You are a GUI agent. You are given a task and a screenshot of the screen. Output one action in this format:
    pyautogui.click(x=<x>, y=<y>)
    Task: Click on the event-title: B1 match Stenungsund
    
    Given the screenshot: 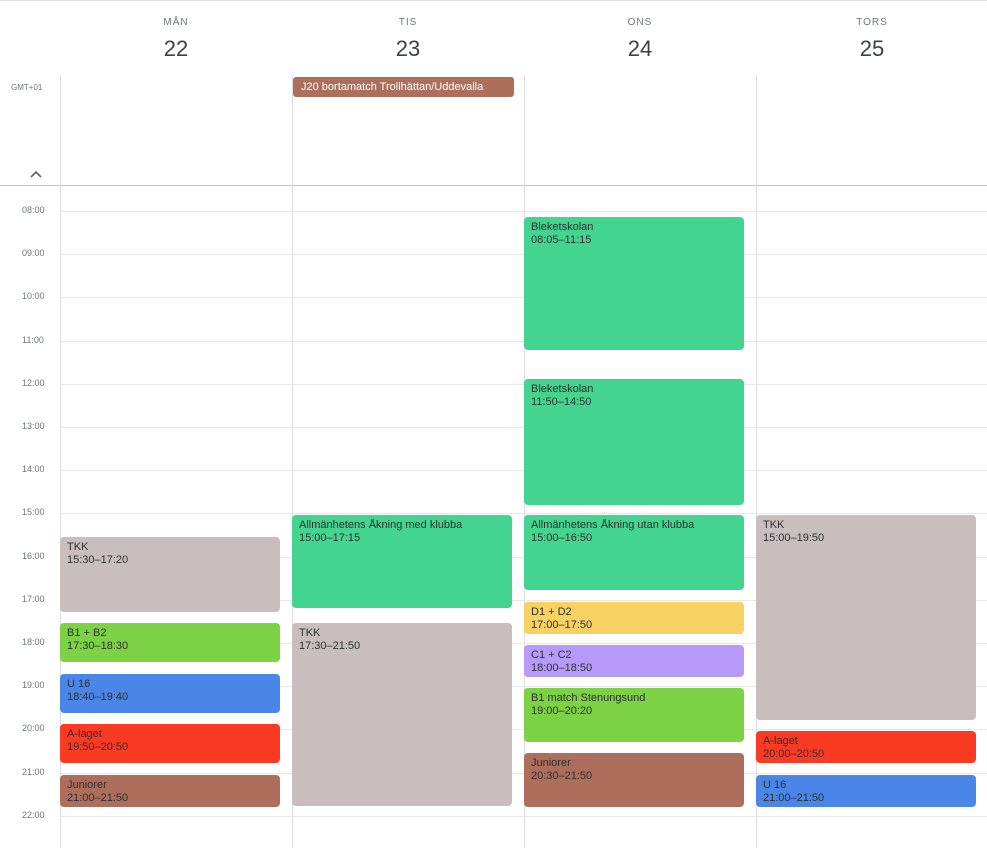 What is the action you would take?
    pyautogui.click(x=588, y=698)
    